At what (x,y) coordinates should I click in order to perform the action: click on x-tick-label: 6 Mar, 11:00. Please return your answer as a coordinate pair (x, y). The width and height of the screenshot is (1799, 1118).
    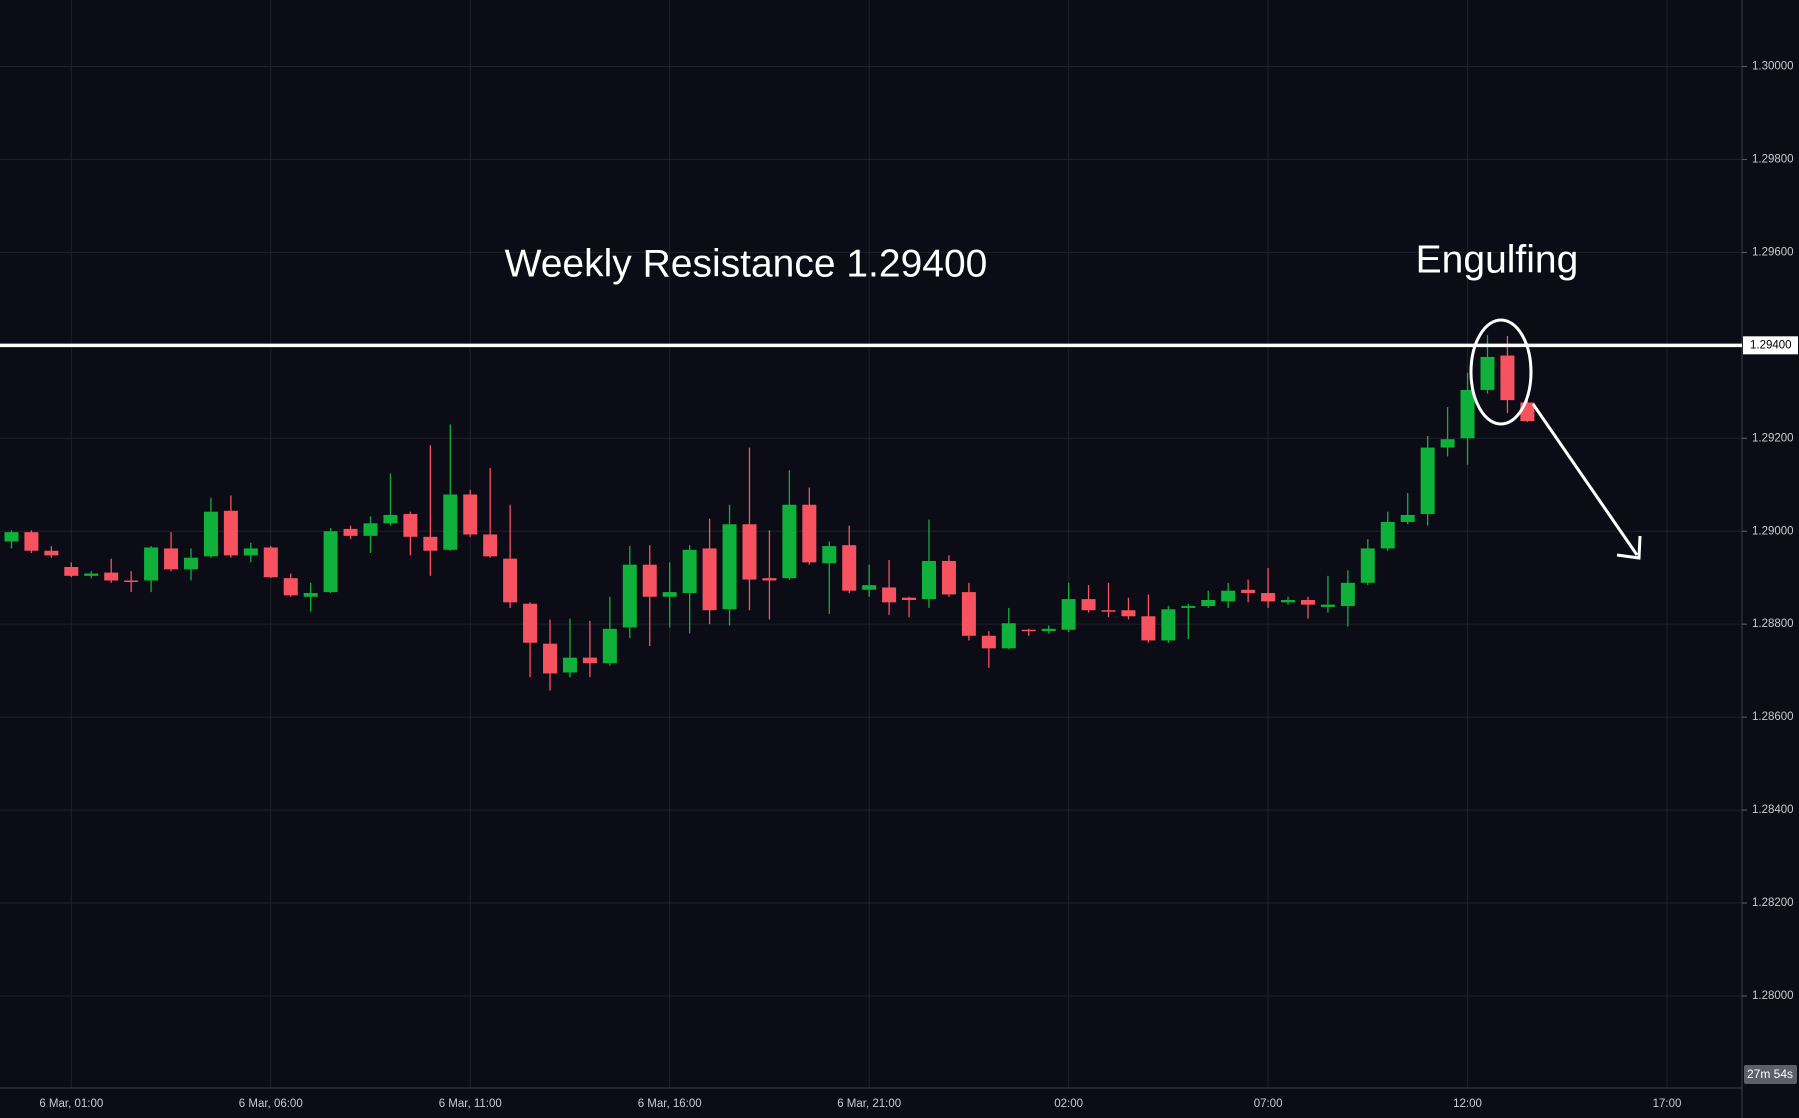
    Looking at the image, I should click on (470, 1104).